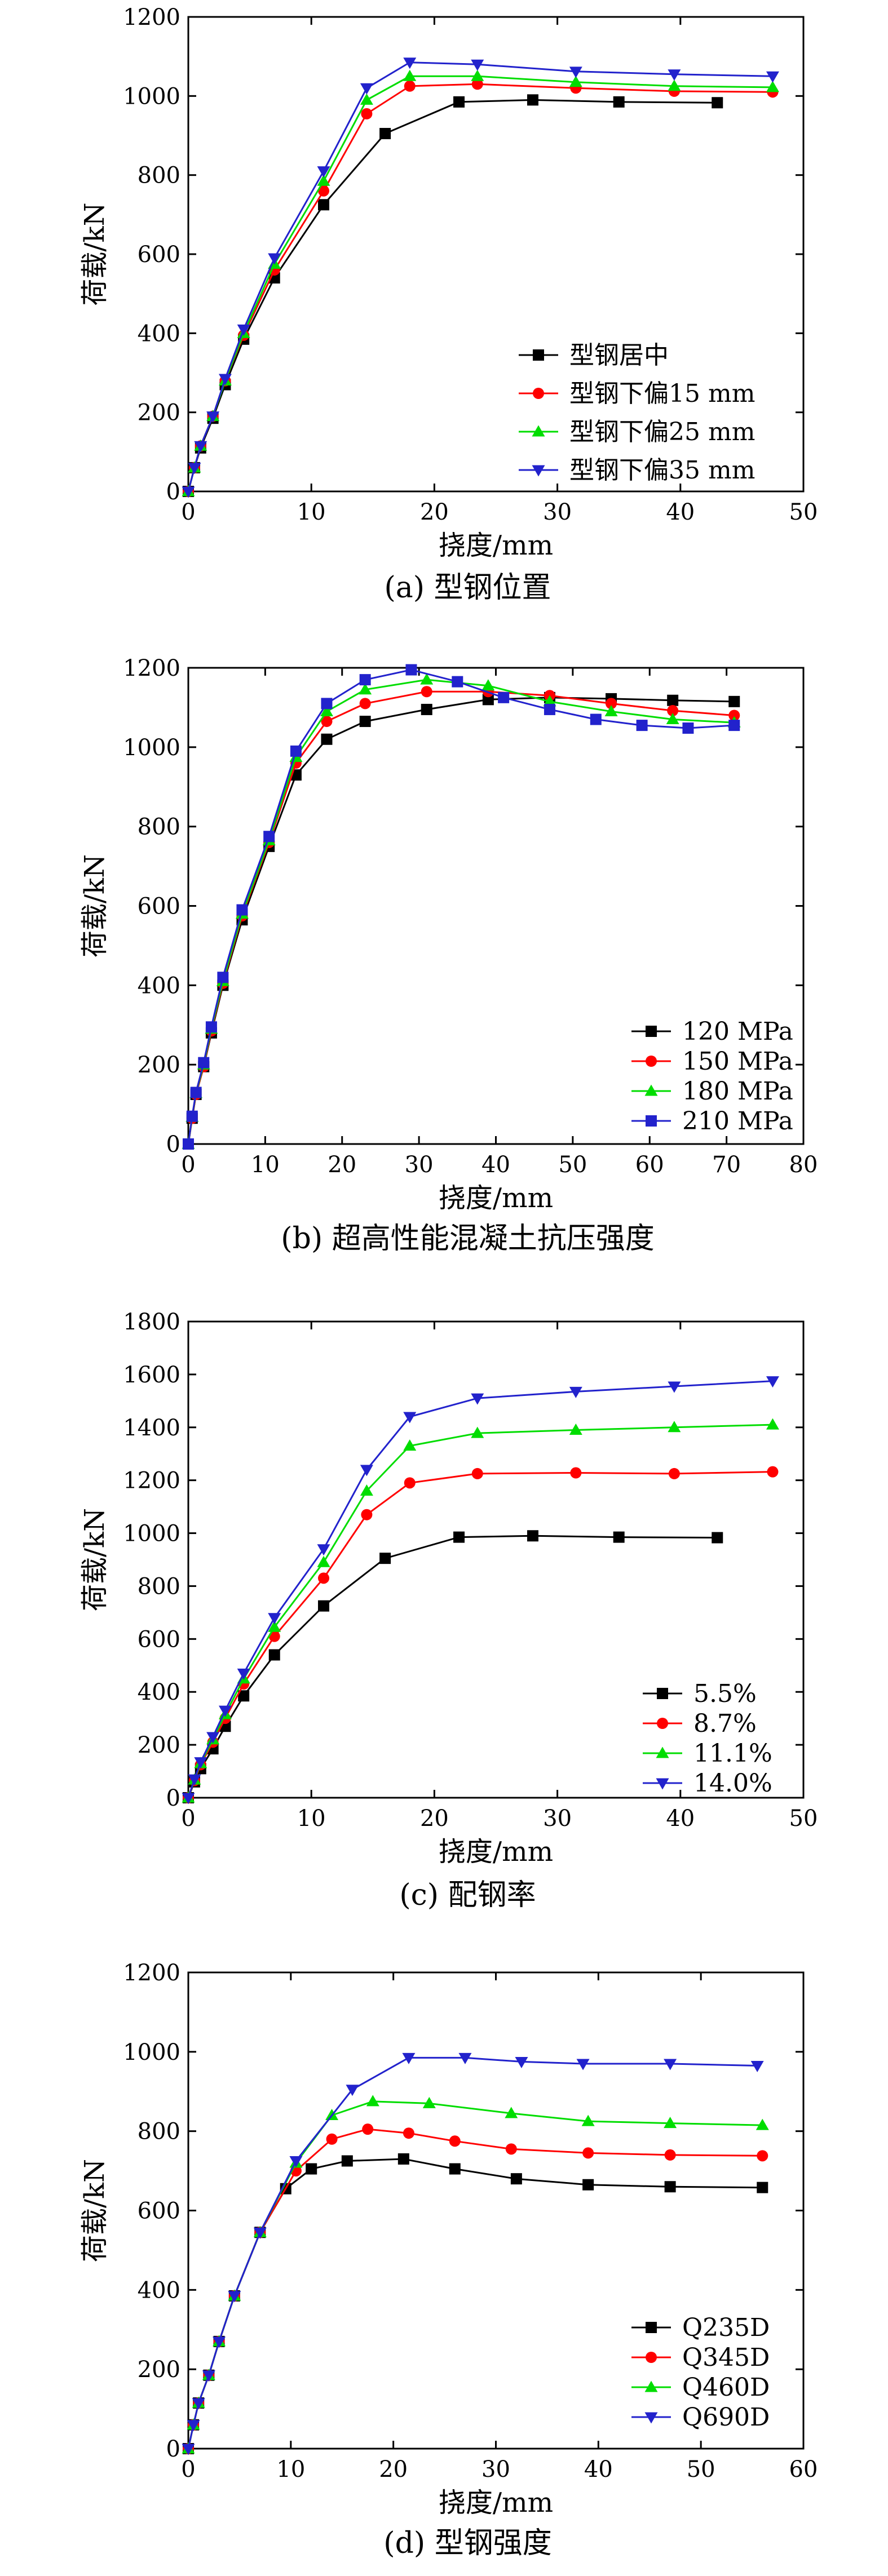  What do you see at coordinates (495, 1165) in the screenshot?
I see `x-tick-label: 40` at bounding box center [495, 1165].